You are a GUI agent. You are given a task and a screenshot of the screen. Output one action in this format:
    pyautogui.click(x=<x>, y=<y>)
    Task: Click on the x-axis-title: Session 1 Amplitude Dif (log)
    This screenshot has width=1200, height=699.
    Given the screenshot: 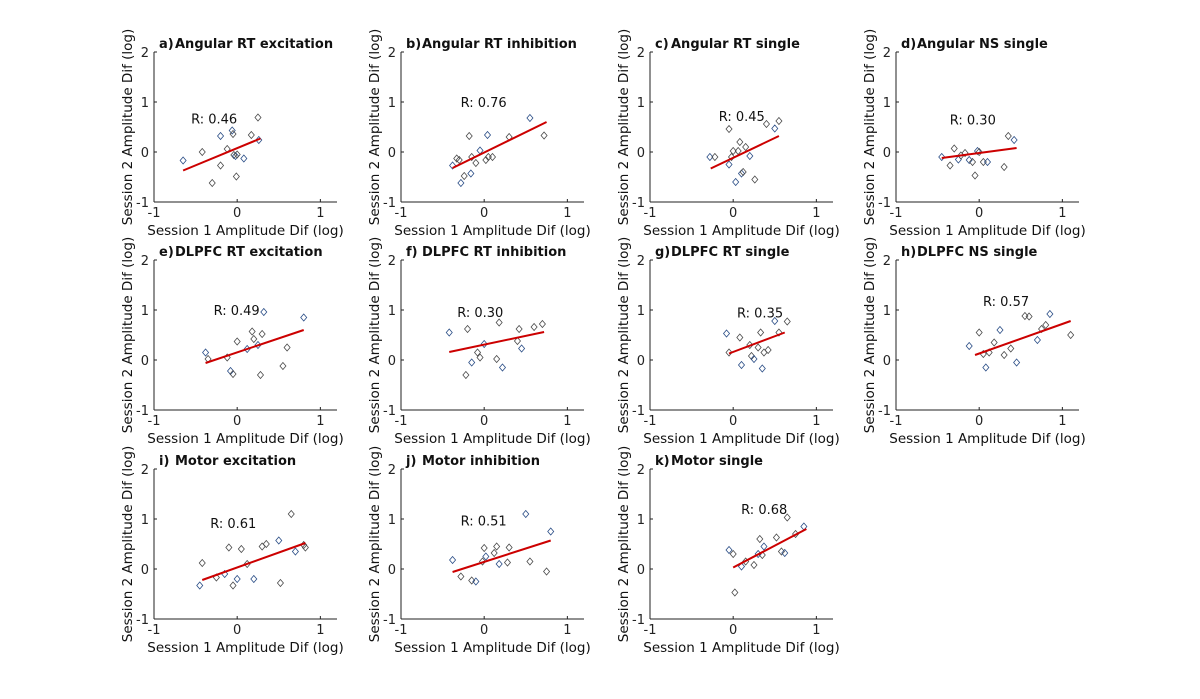 What is the action you would take?
    pyautogui.click(x=741, y=439)
    